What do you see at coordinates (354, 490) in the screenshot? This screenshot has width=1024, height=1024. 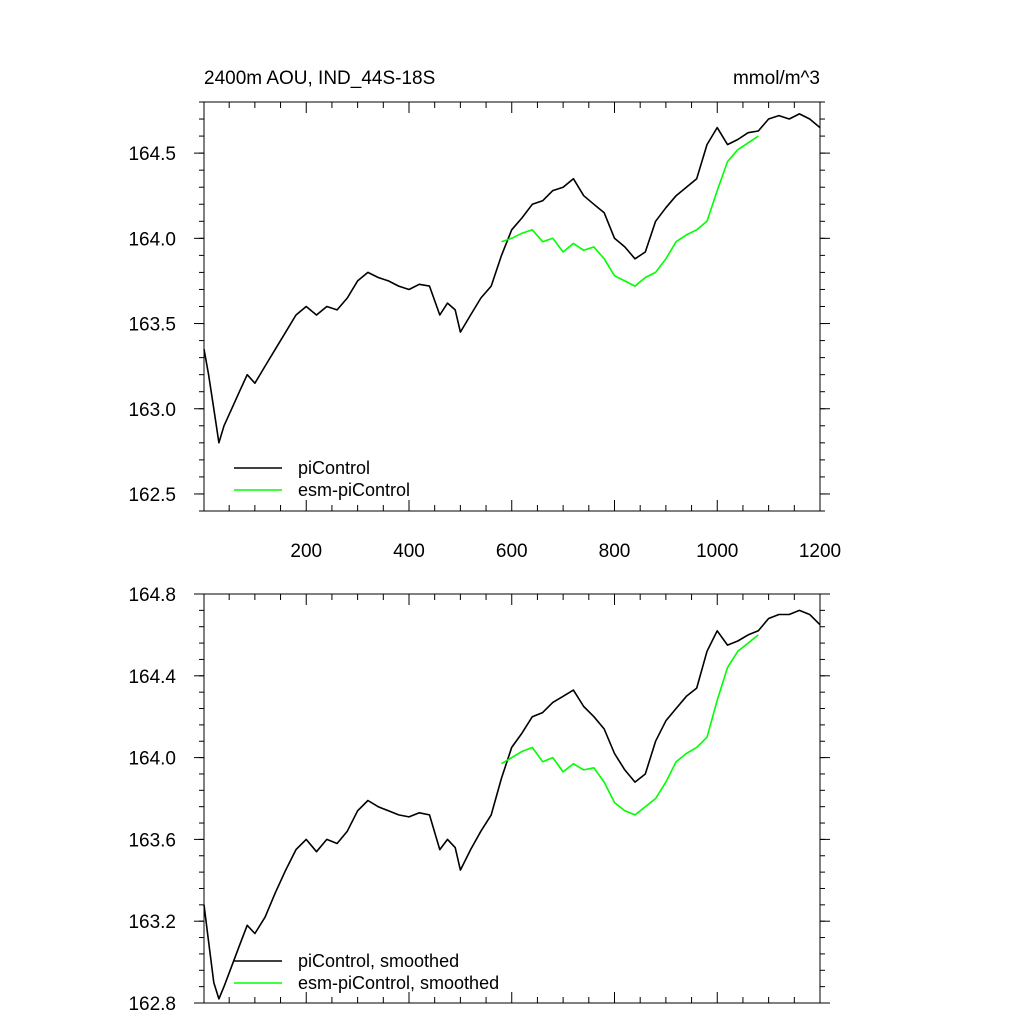 I see `legend-label-esm-picontrol: esm-piControl` at bounding box center [354, 490].